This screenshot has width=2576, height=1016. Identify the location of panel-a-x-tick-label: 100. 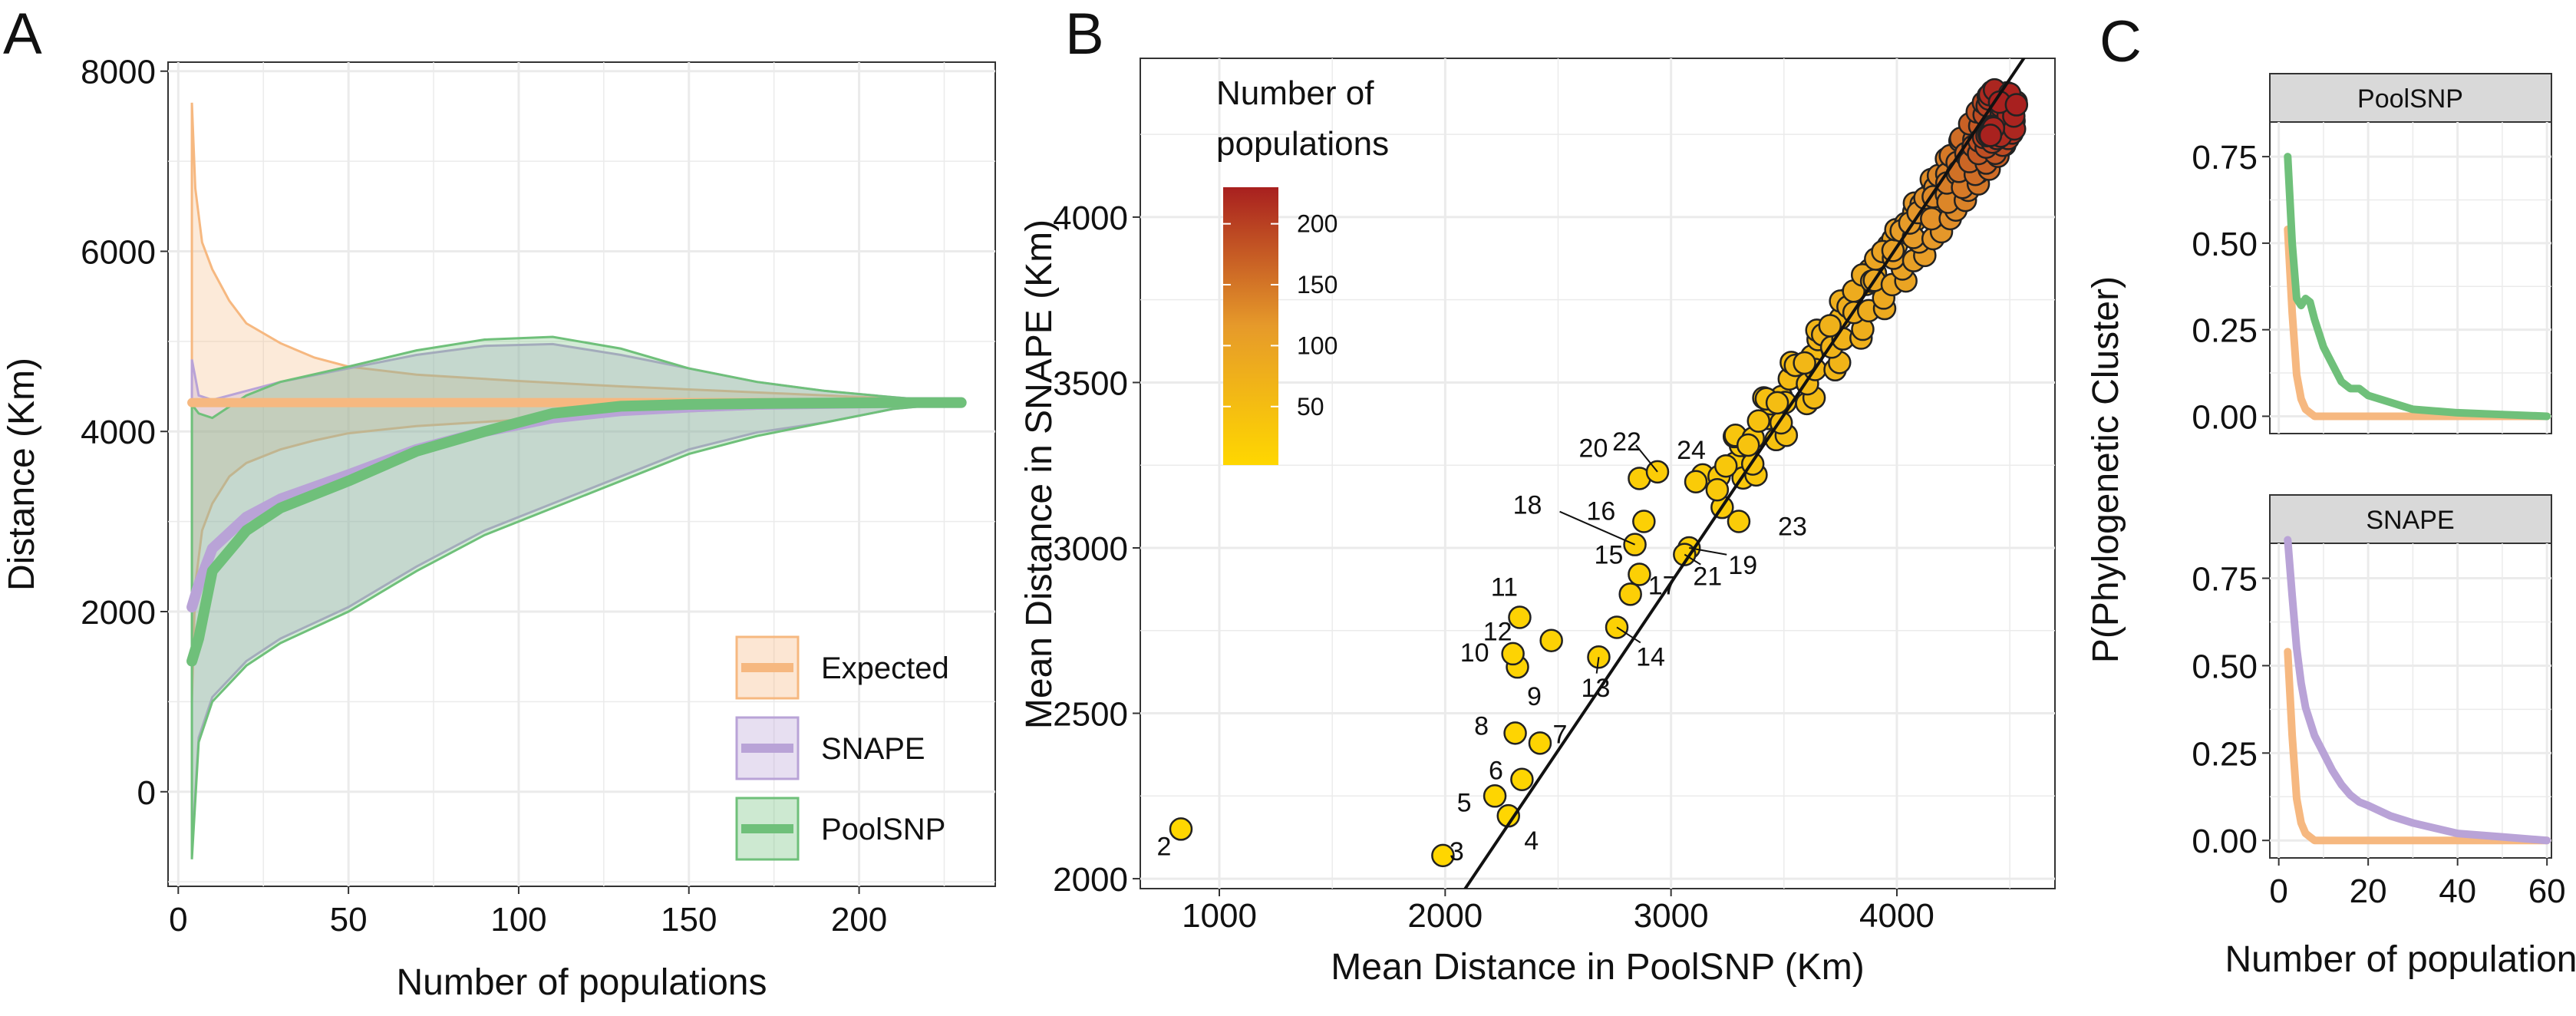
(518, 919).